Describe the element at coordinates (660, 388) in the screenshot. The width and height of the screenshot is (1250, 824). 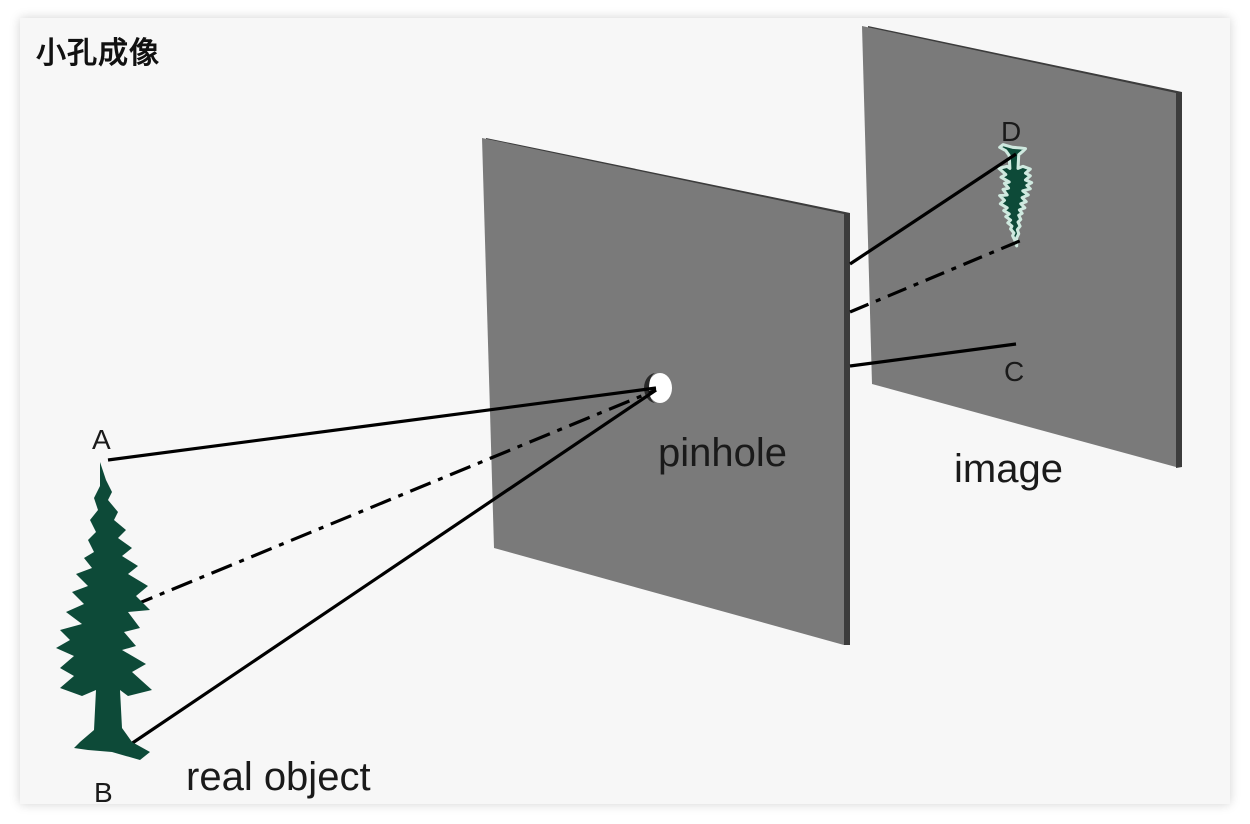
I see `pinhole-hole` at that location.